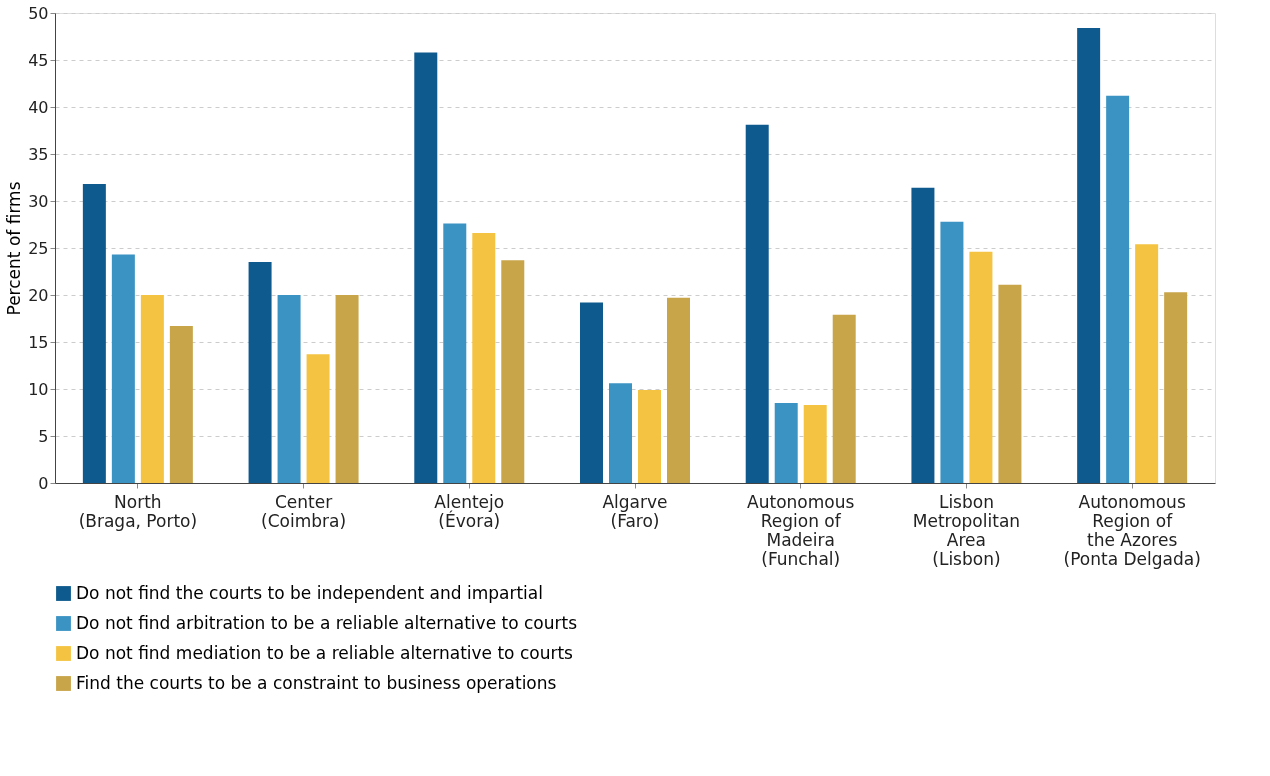 The height and width of the screenshot is (776, 1270). What do you see at coordinates (327, 622) in the screenshot?
I see `legend-label: Do not find arbitration to be a reliable alternative to courts` at bounding box center [327, 622].